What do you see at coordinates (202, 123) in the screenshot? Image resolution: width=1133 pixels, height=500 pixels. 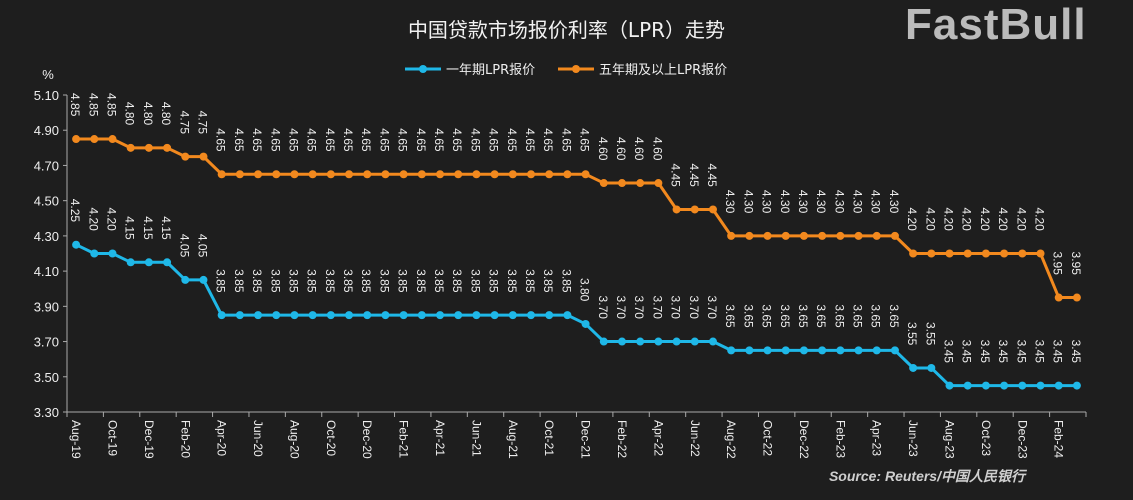 I see `data-label: 4.75` at bounding box center [202, 123].